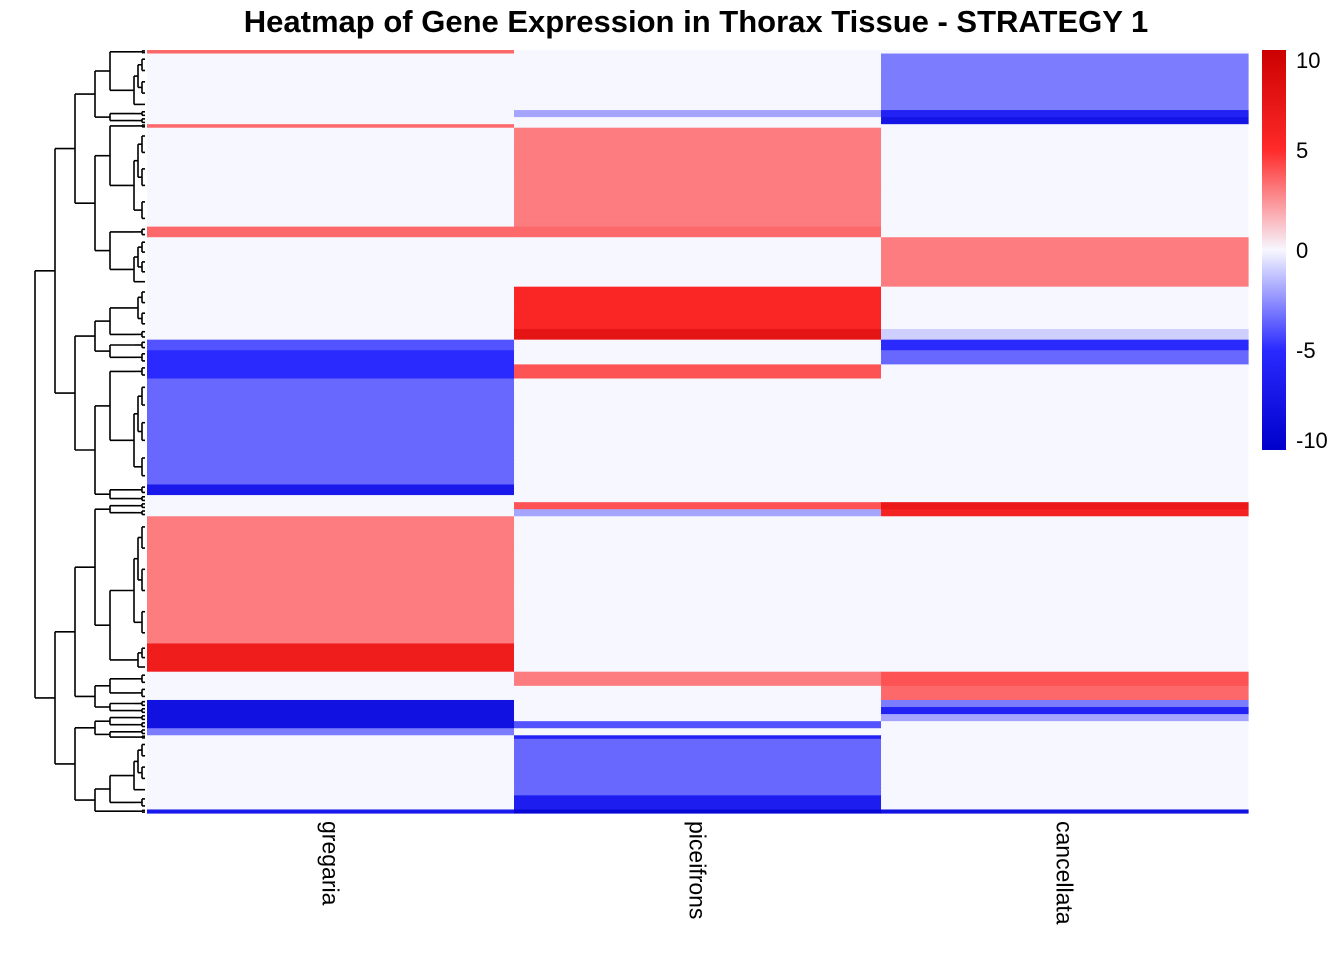 The image size is (1344, 960). I want to click on column-label-gregaria: gregaria, so click(331, 863).